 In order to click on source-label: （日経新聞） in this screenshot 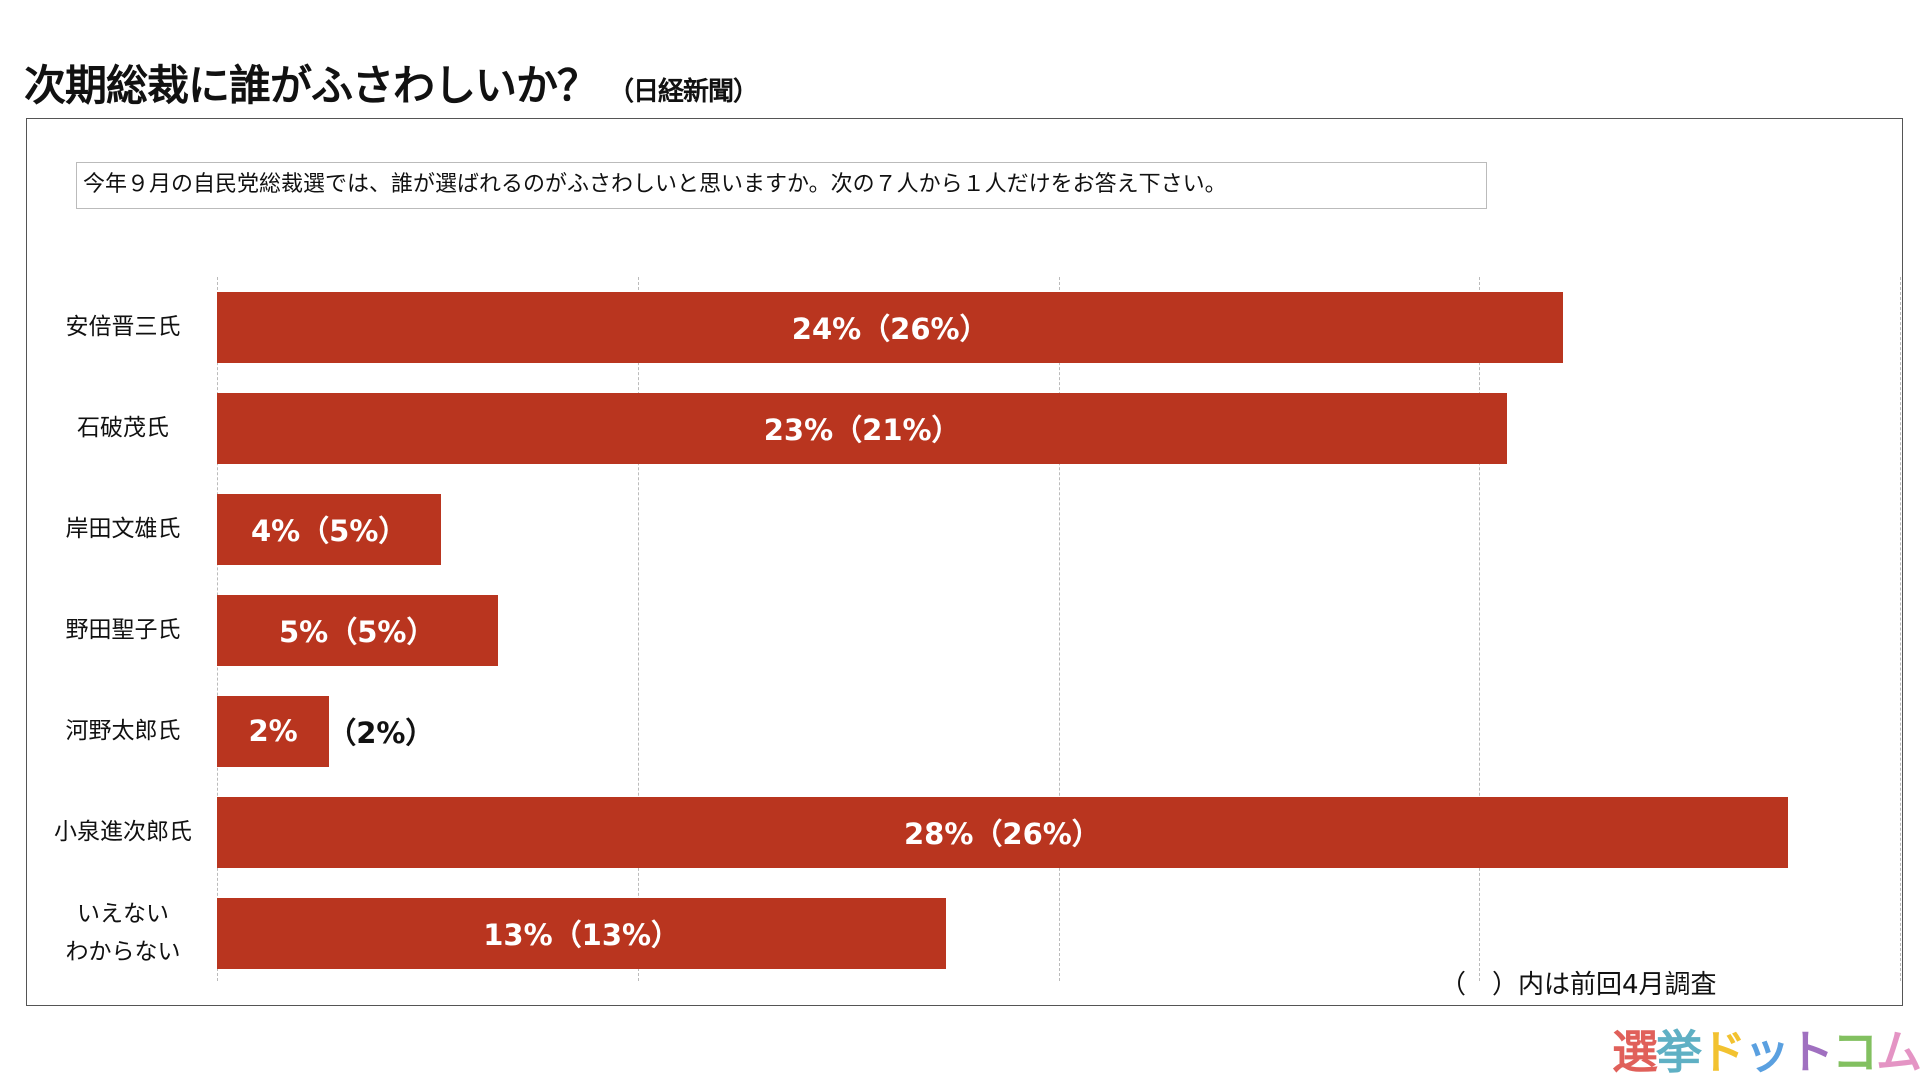, I will do `click(683, 92)`.